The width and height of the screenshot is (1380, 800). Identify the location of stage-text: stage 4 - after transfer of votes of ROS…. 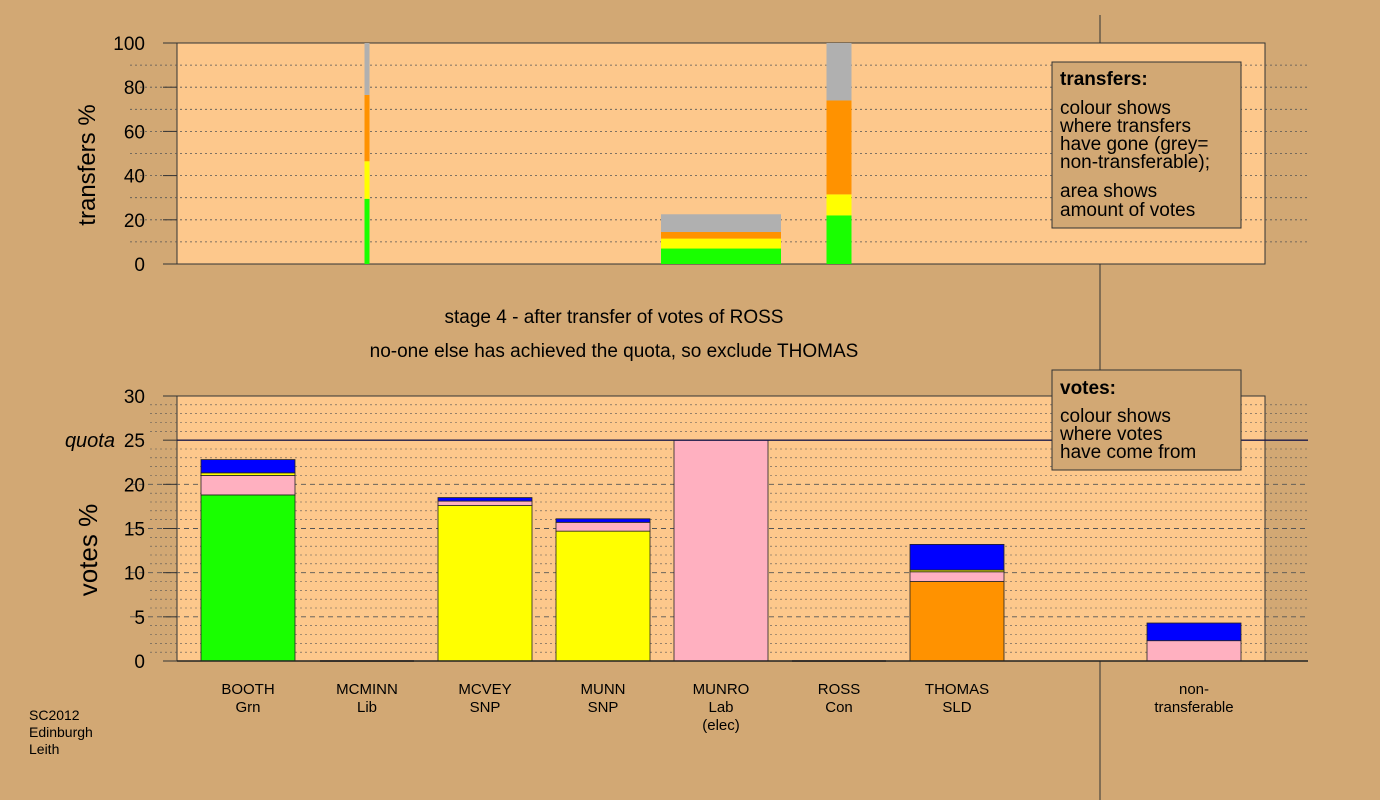
(614, 317).